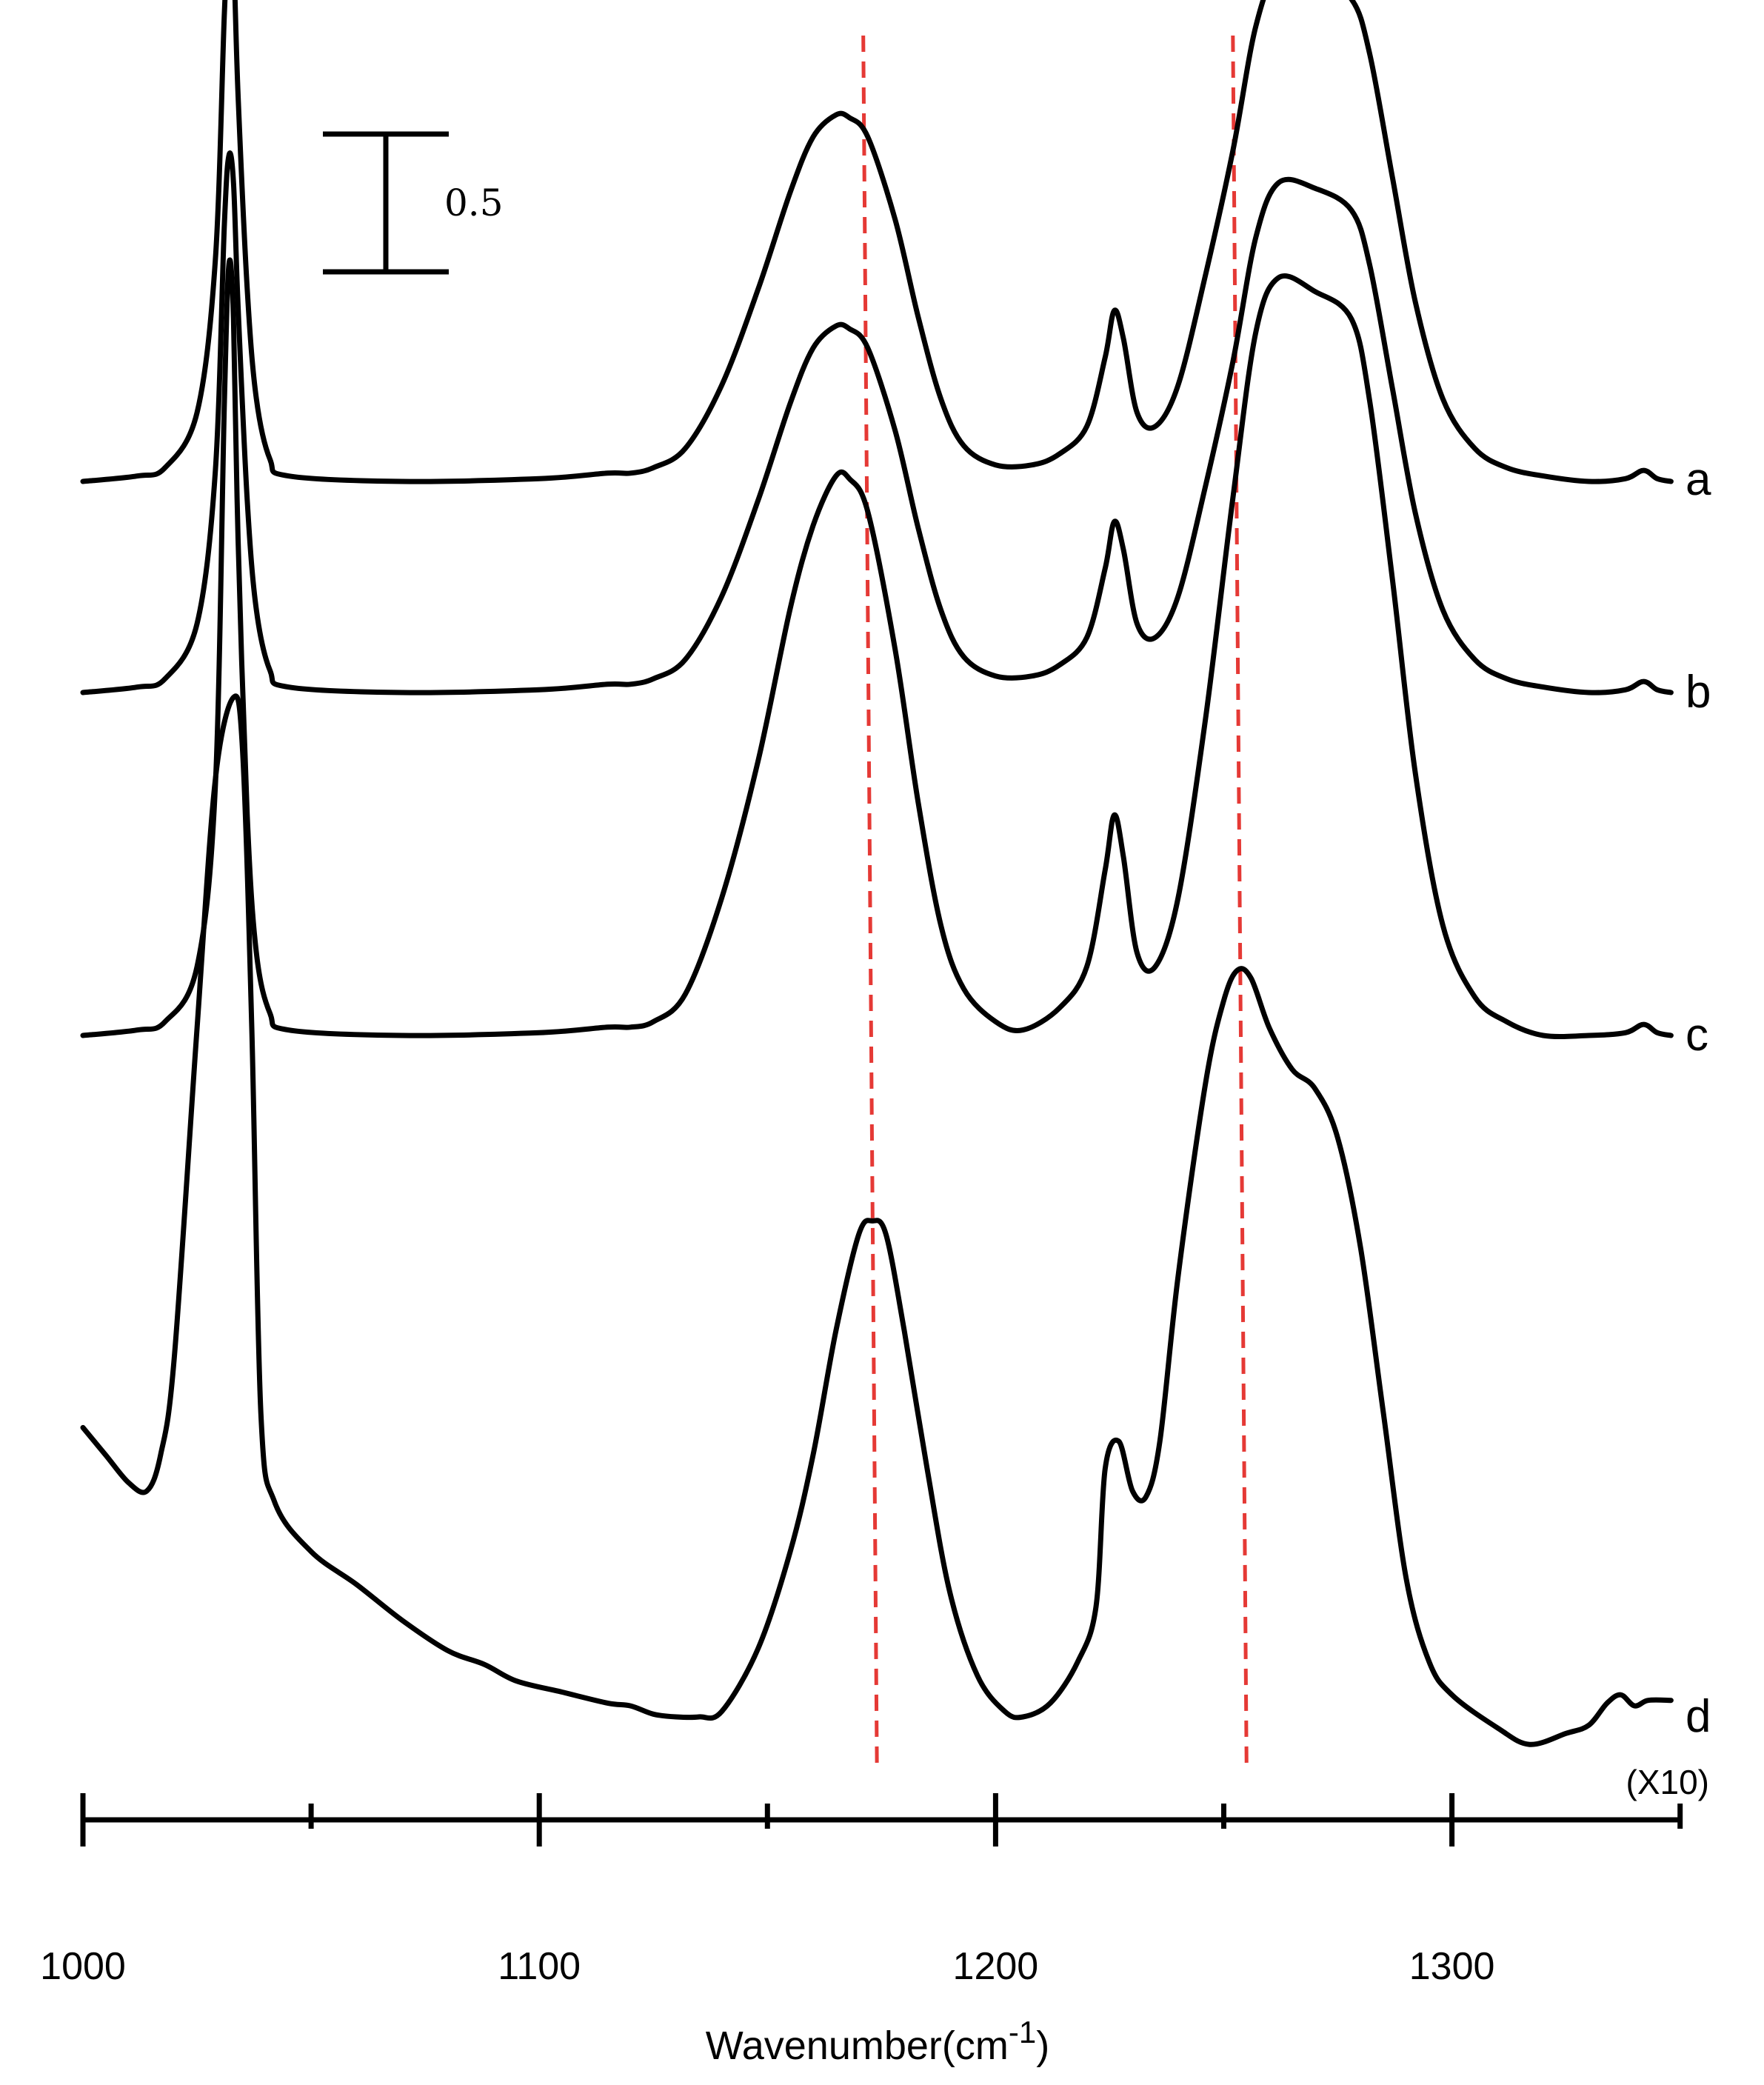  Describe the element at coordinates (857, 2046) in the screenshot. I see `x-axis-title-main: Wavenumber(cm` at that location.